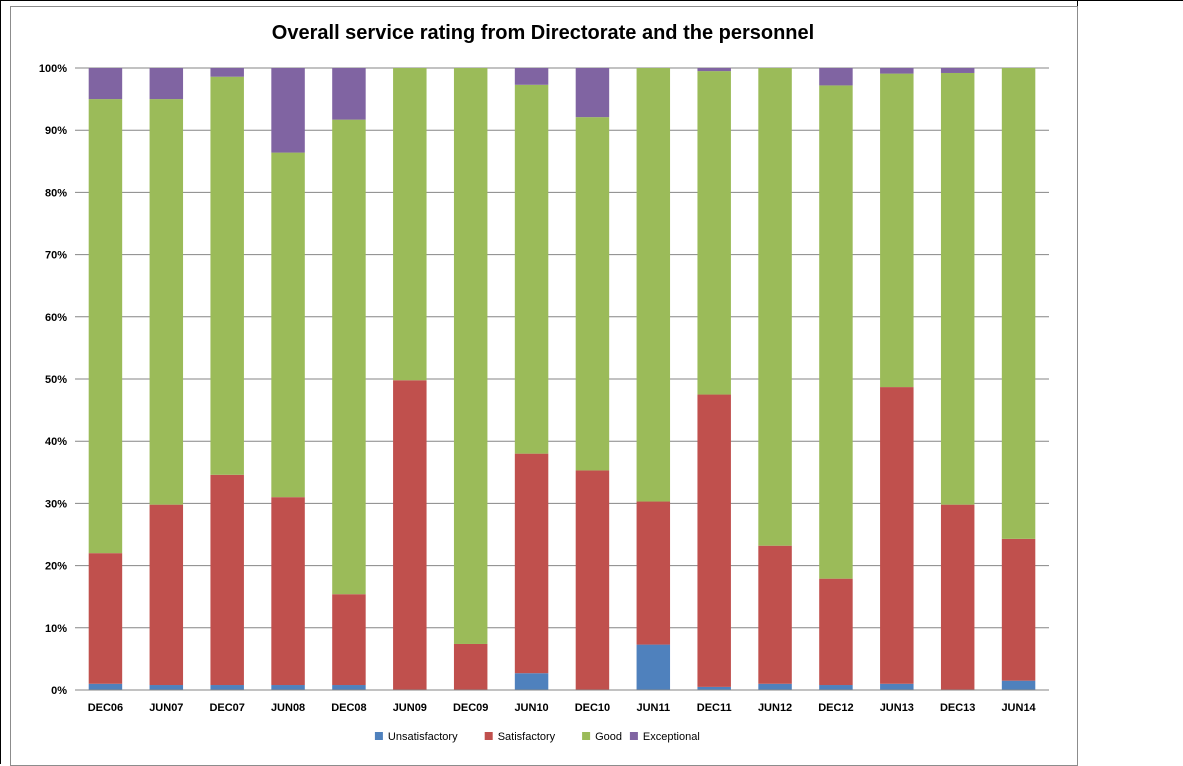  I want to click on y-tick-label: 50%, so click(56, 380).